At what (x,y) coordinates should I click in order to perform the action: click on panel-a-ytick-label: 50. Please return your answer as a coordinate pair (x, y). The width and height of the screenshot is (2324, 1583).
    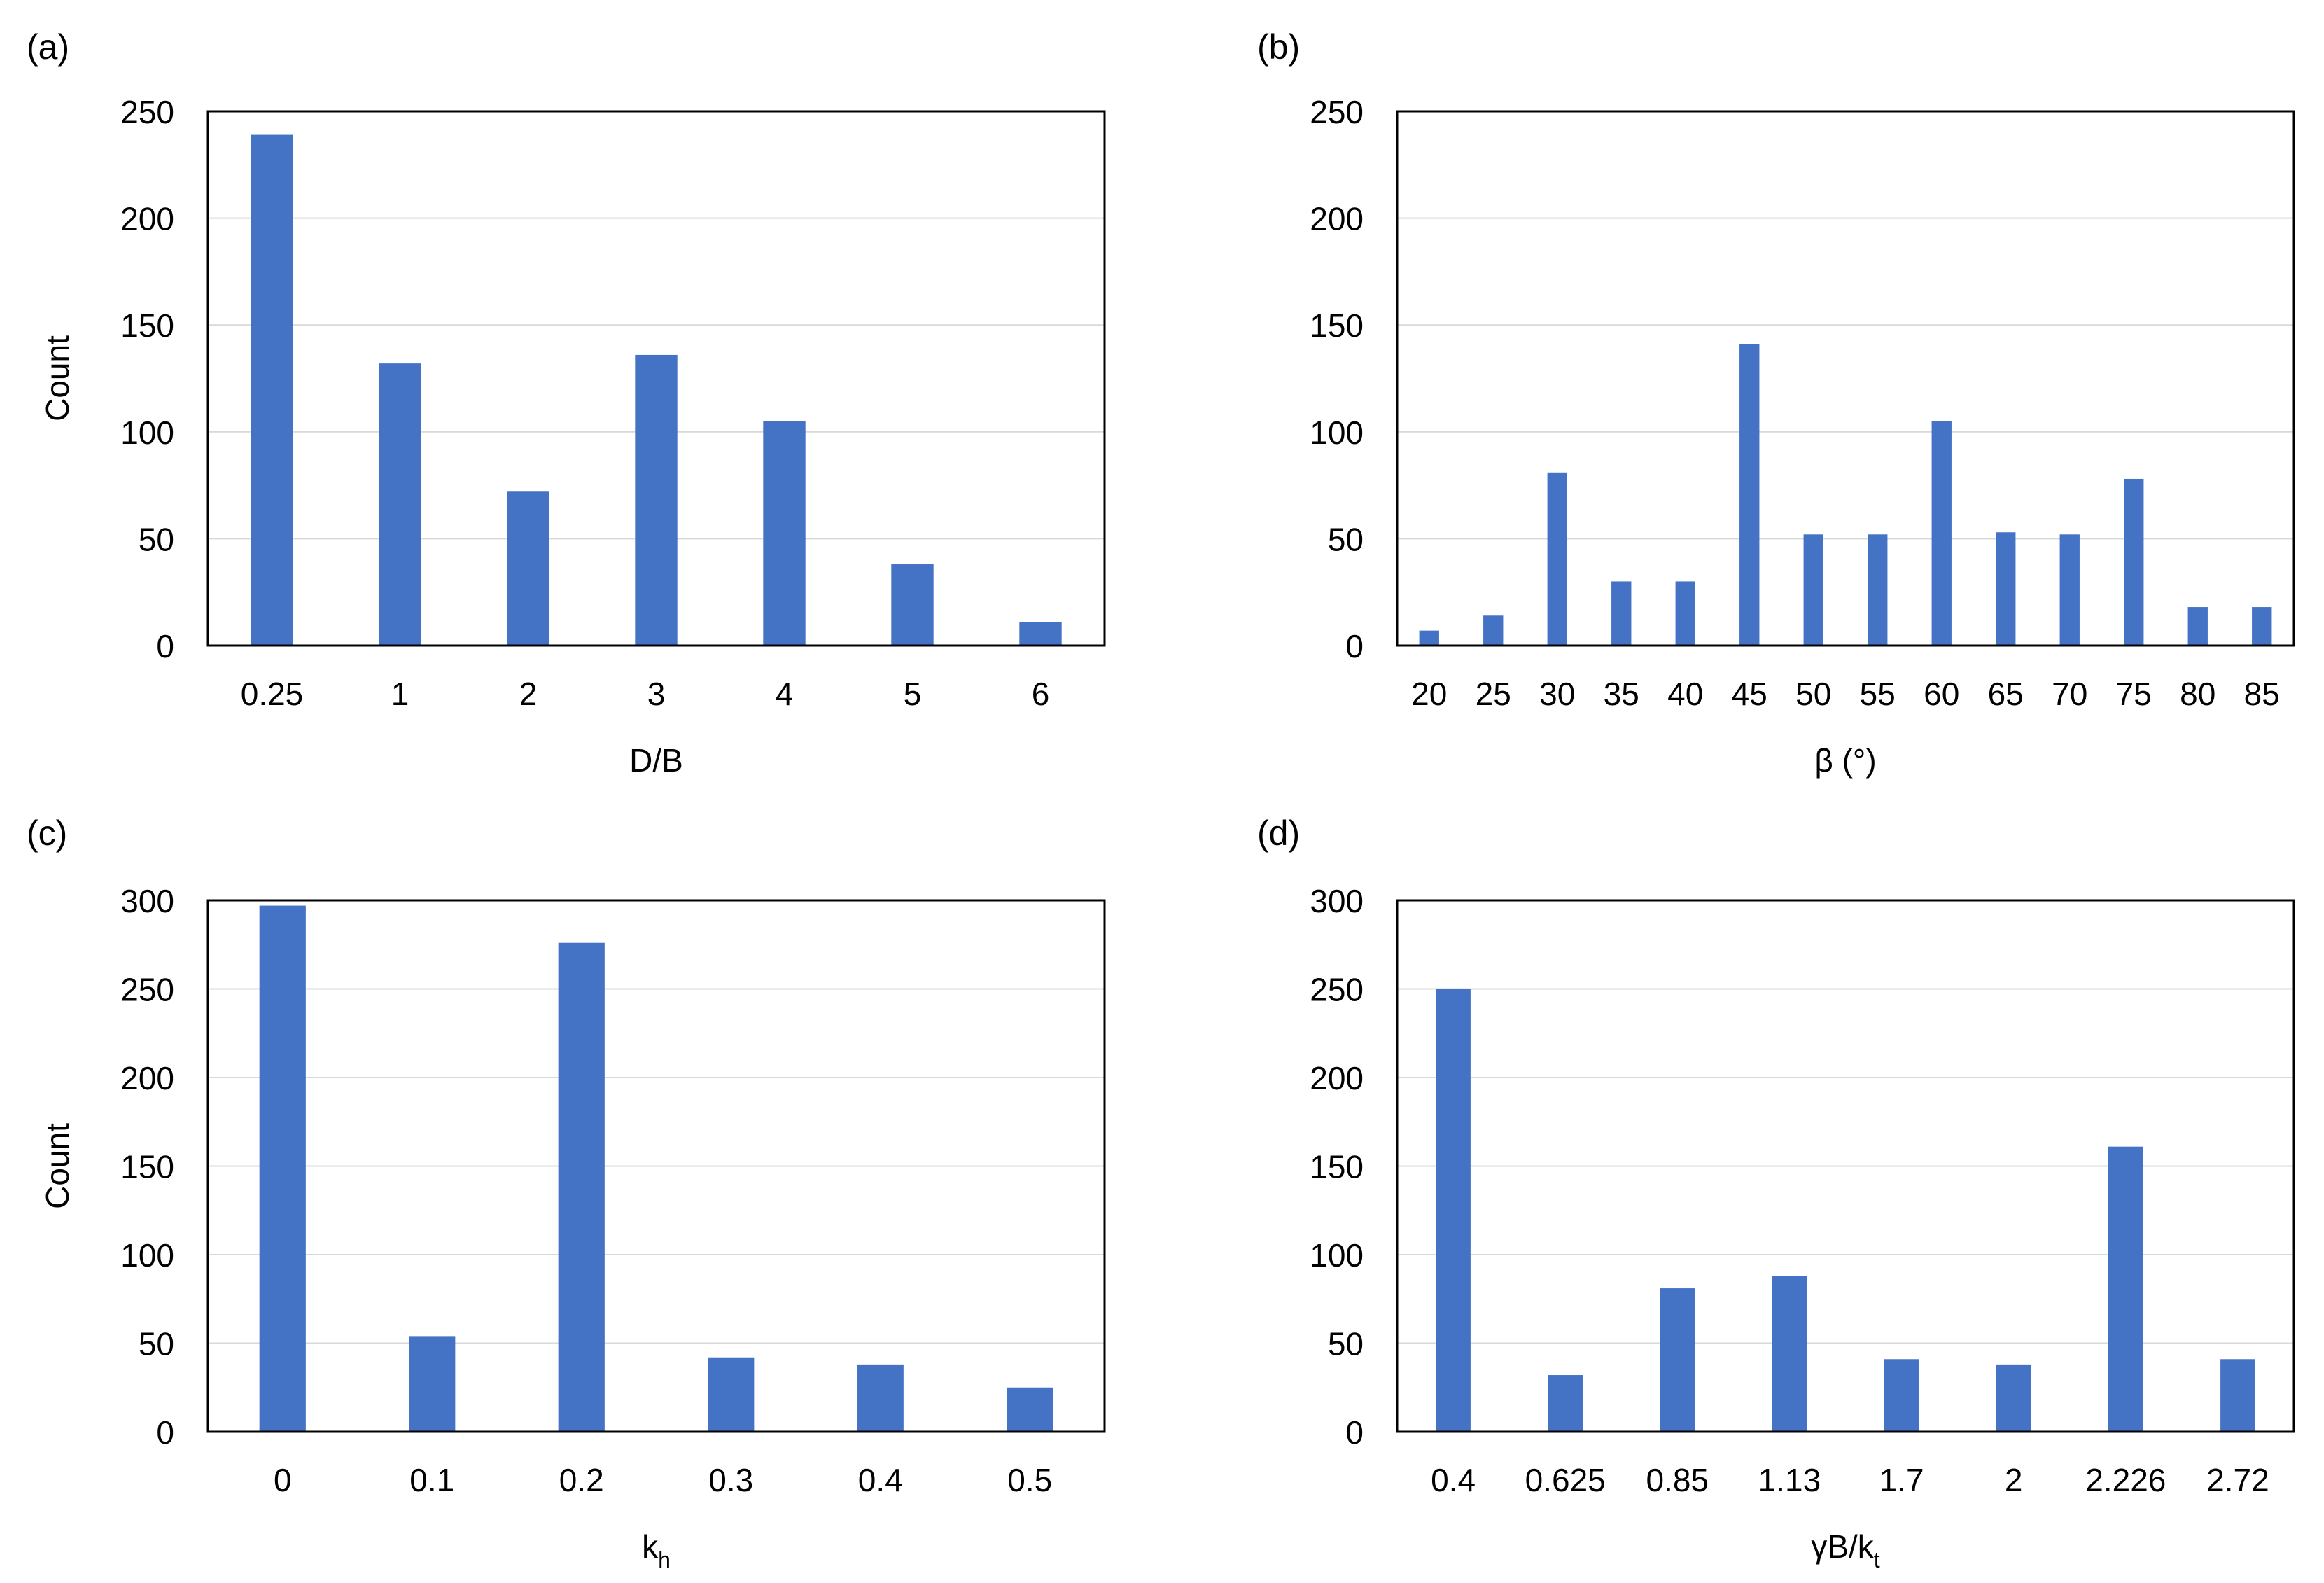
    Looking at the image, I should click on (156, 539).